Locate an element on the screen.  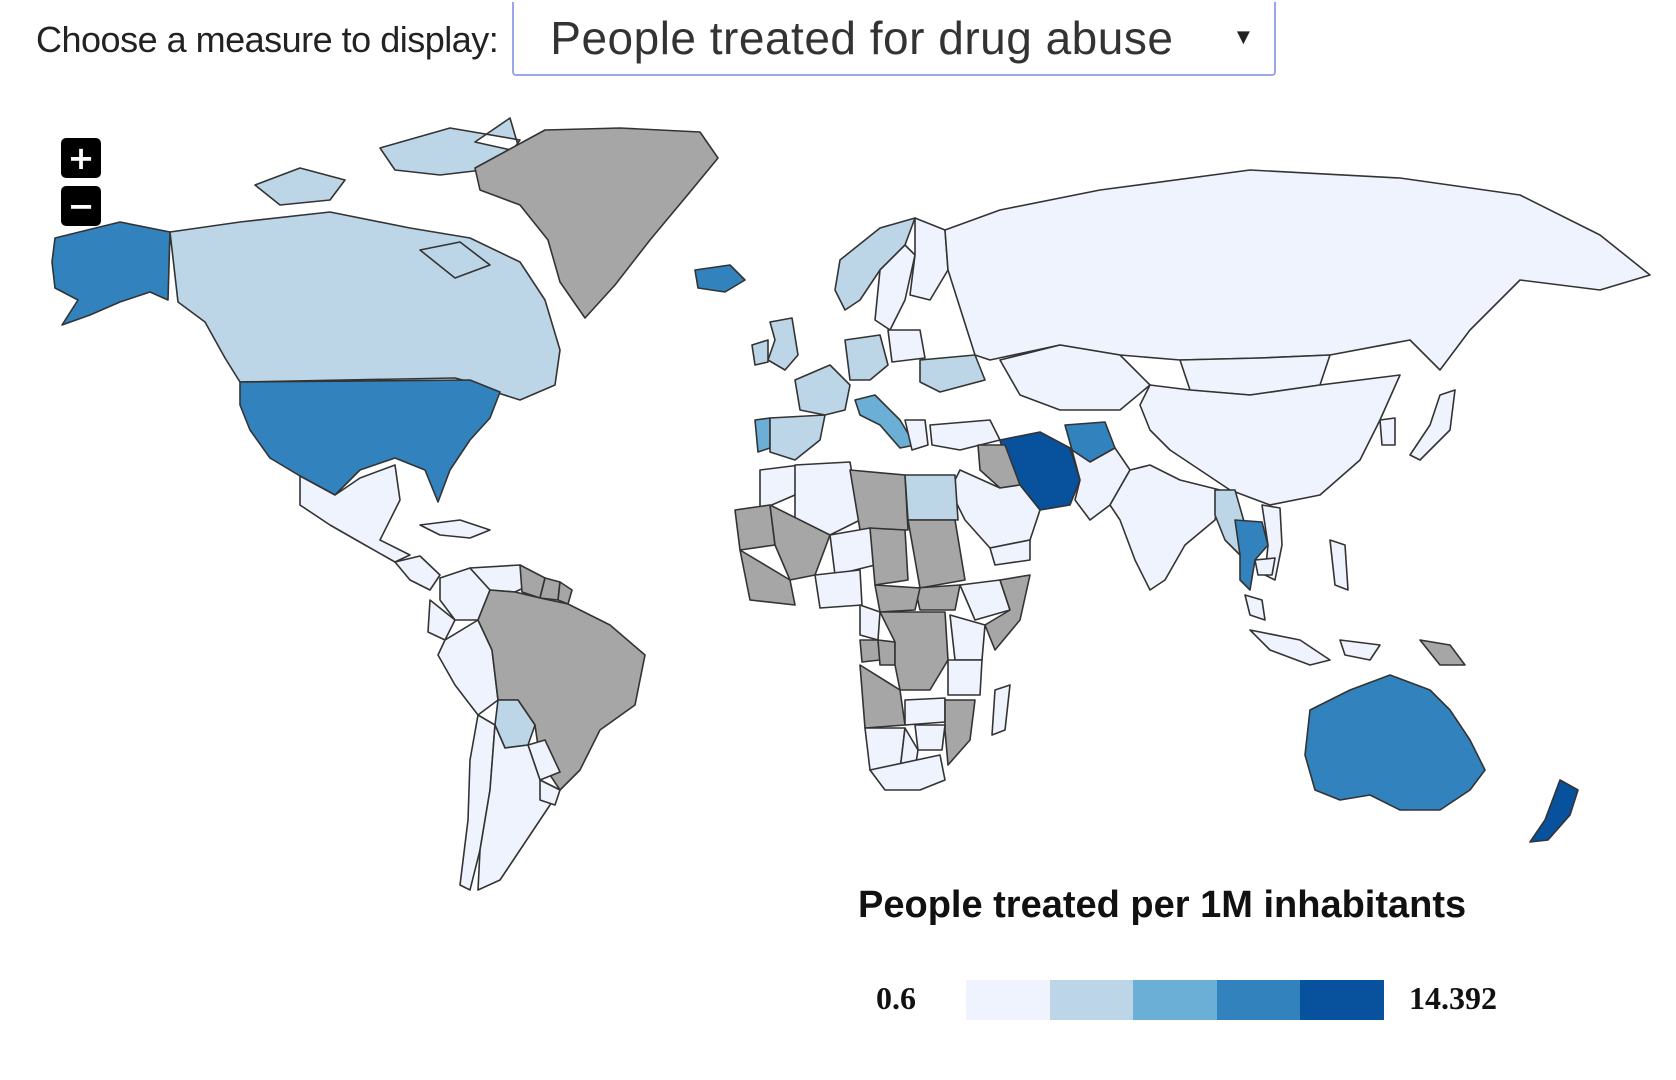
country-greece is located at coordinates (916, 435).